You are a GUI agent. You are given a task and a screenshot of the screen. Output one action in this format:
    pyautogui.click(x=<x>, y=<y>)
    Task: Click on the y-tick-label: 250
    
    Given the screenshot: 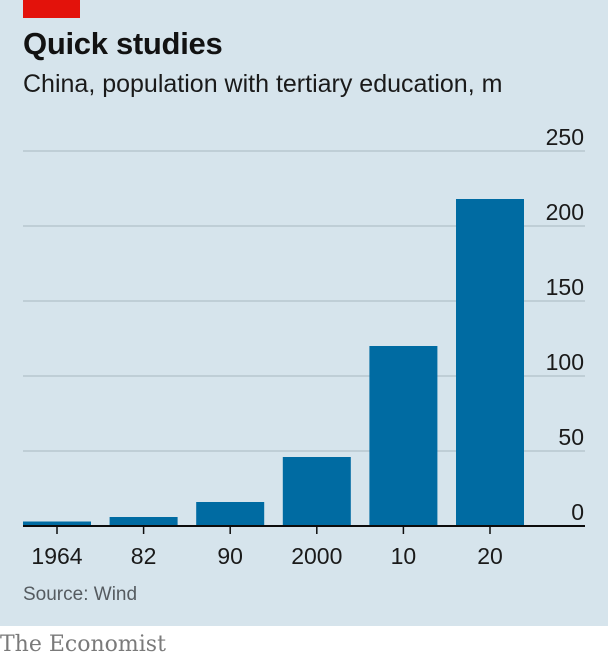 What is the action you would take?
    pyautogui.click(x=565, y=137)
    